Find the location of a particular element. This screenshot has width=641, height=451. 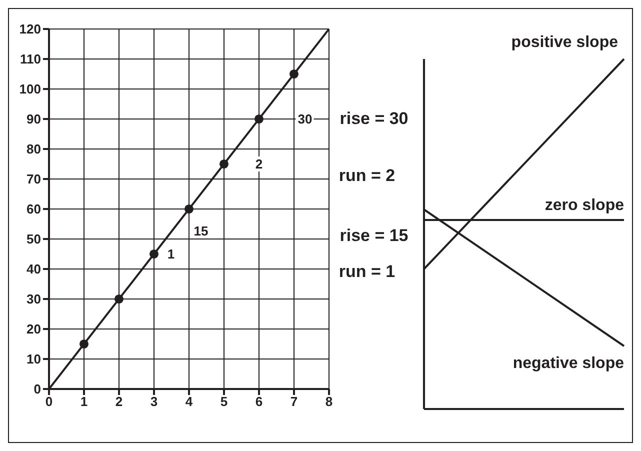

series-label: negative slope is located at coordinates (568, 363).